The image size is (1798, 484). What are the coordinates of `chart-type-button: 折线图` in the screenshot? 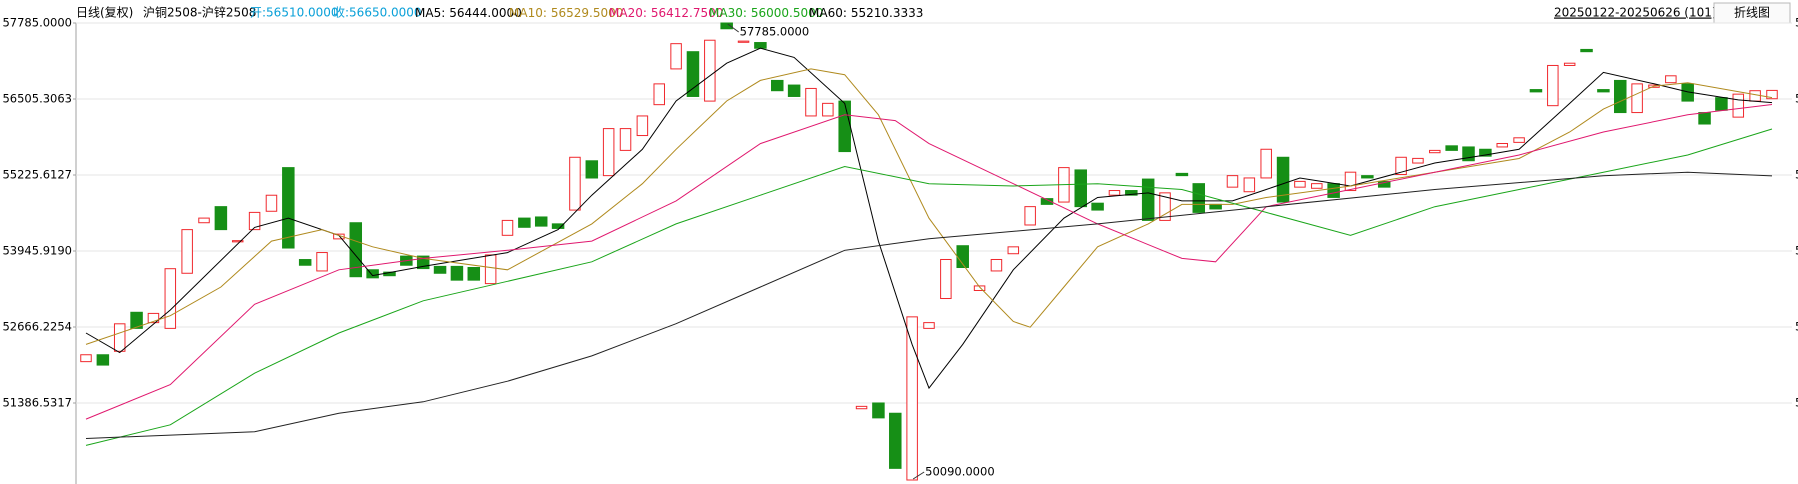 It's located at (1752, 13).